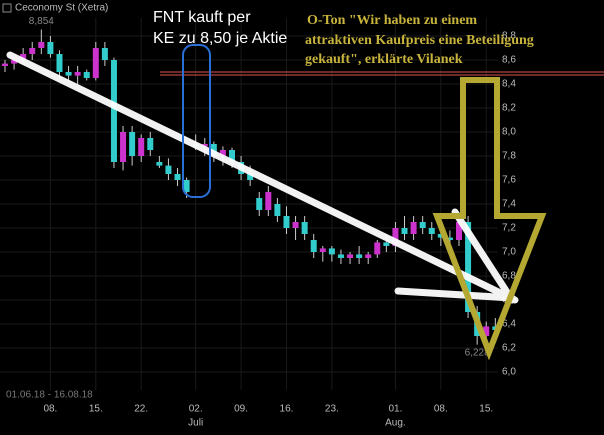 The height and width of the screenshot is (435, 604). Describe the element at coordinates (509, 108) in the screenshot. I see `y-tick-label: 8,2` at that location.